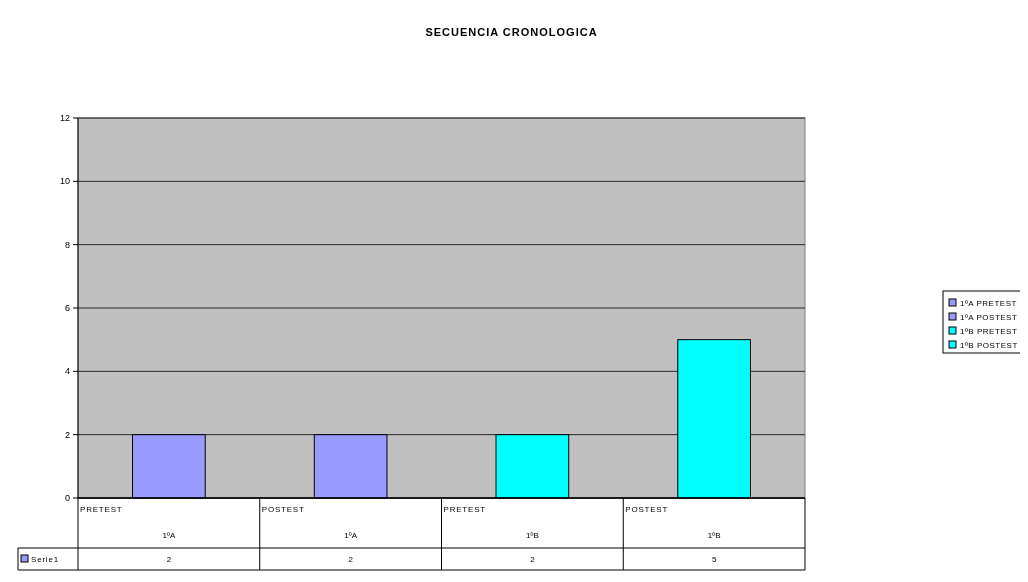 The height and width of the screenshot is (582, 1028). Describe the element at coordinates (128, 522) in the screenshot. I see `category-label: PRETEST 1ºA` at that location.